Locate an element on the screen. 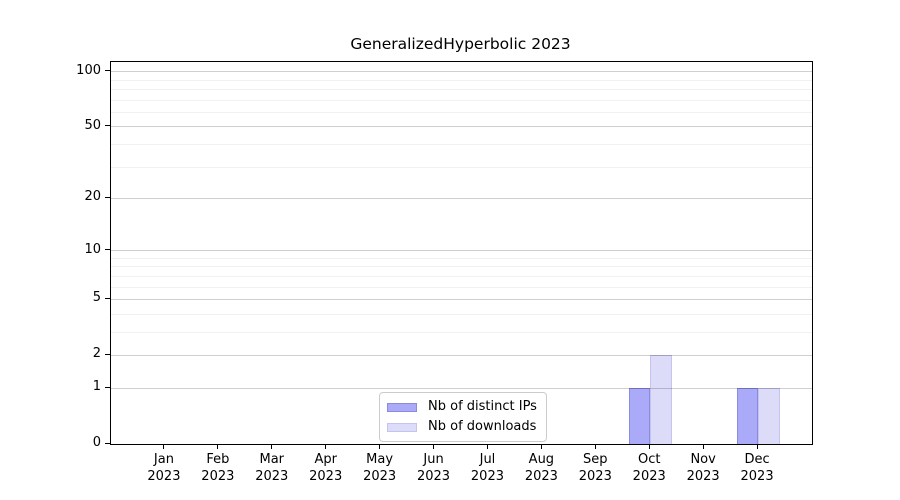 The height and width of the screenshot is (500, 900). x-tick-label-jul: Jul 2023 is located at coordinates (487, 468).